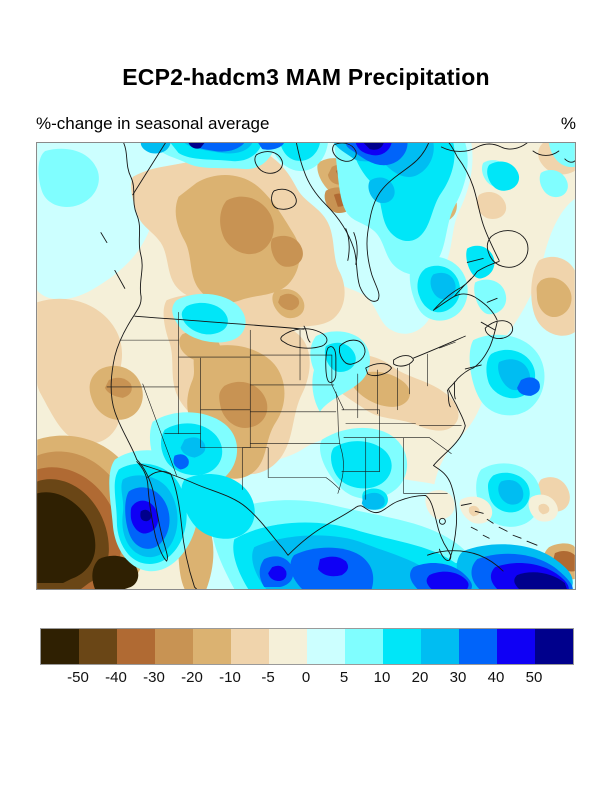  What do you see at coordinates (153, 123) in the screenshot?
I see `subtitle-left: %-change in seasonal average` at bounding box center [153, 123].